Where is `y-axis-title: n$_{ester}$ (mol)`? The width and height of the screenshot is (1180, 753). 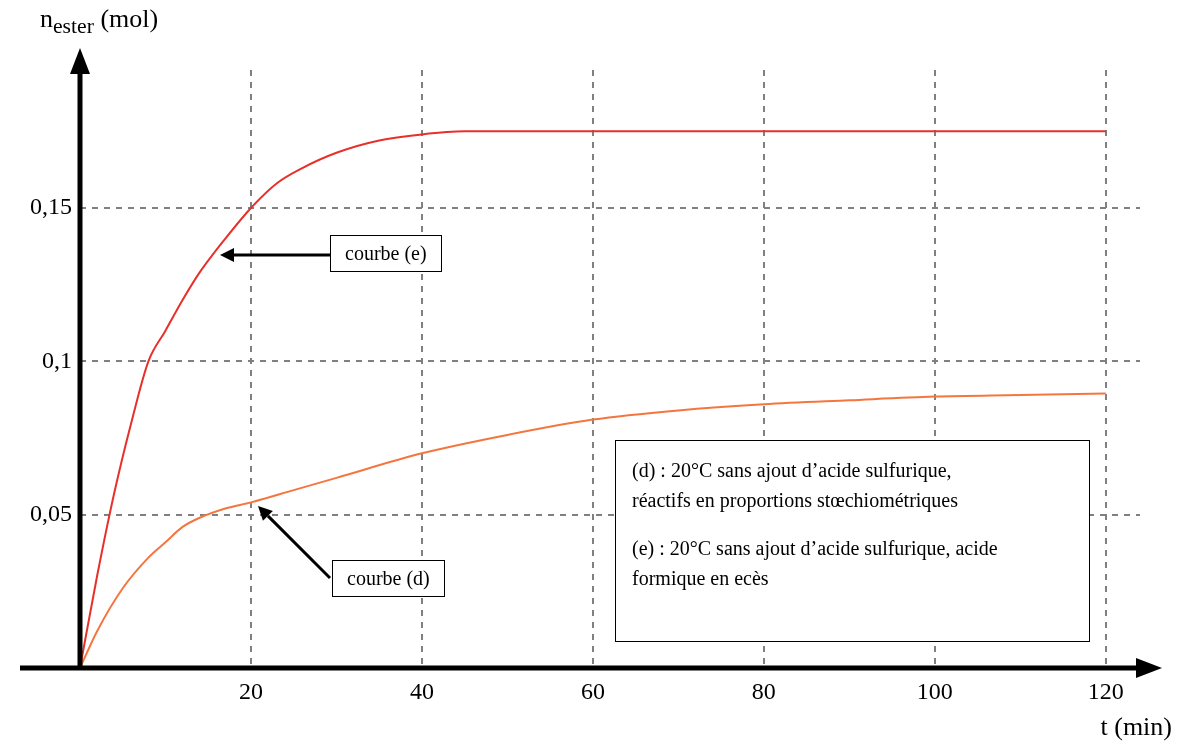
y-axis-title: n$_{ester}$ (mol) is located at coordinates (99, 22).